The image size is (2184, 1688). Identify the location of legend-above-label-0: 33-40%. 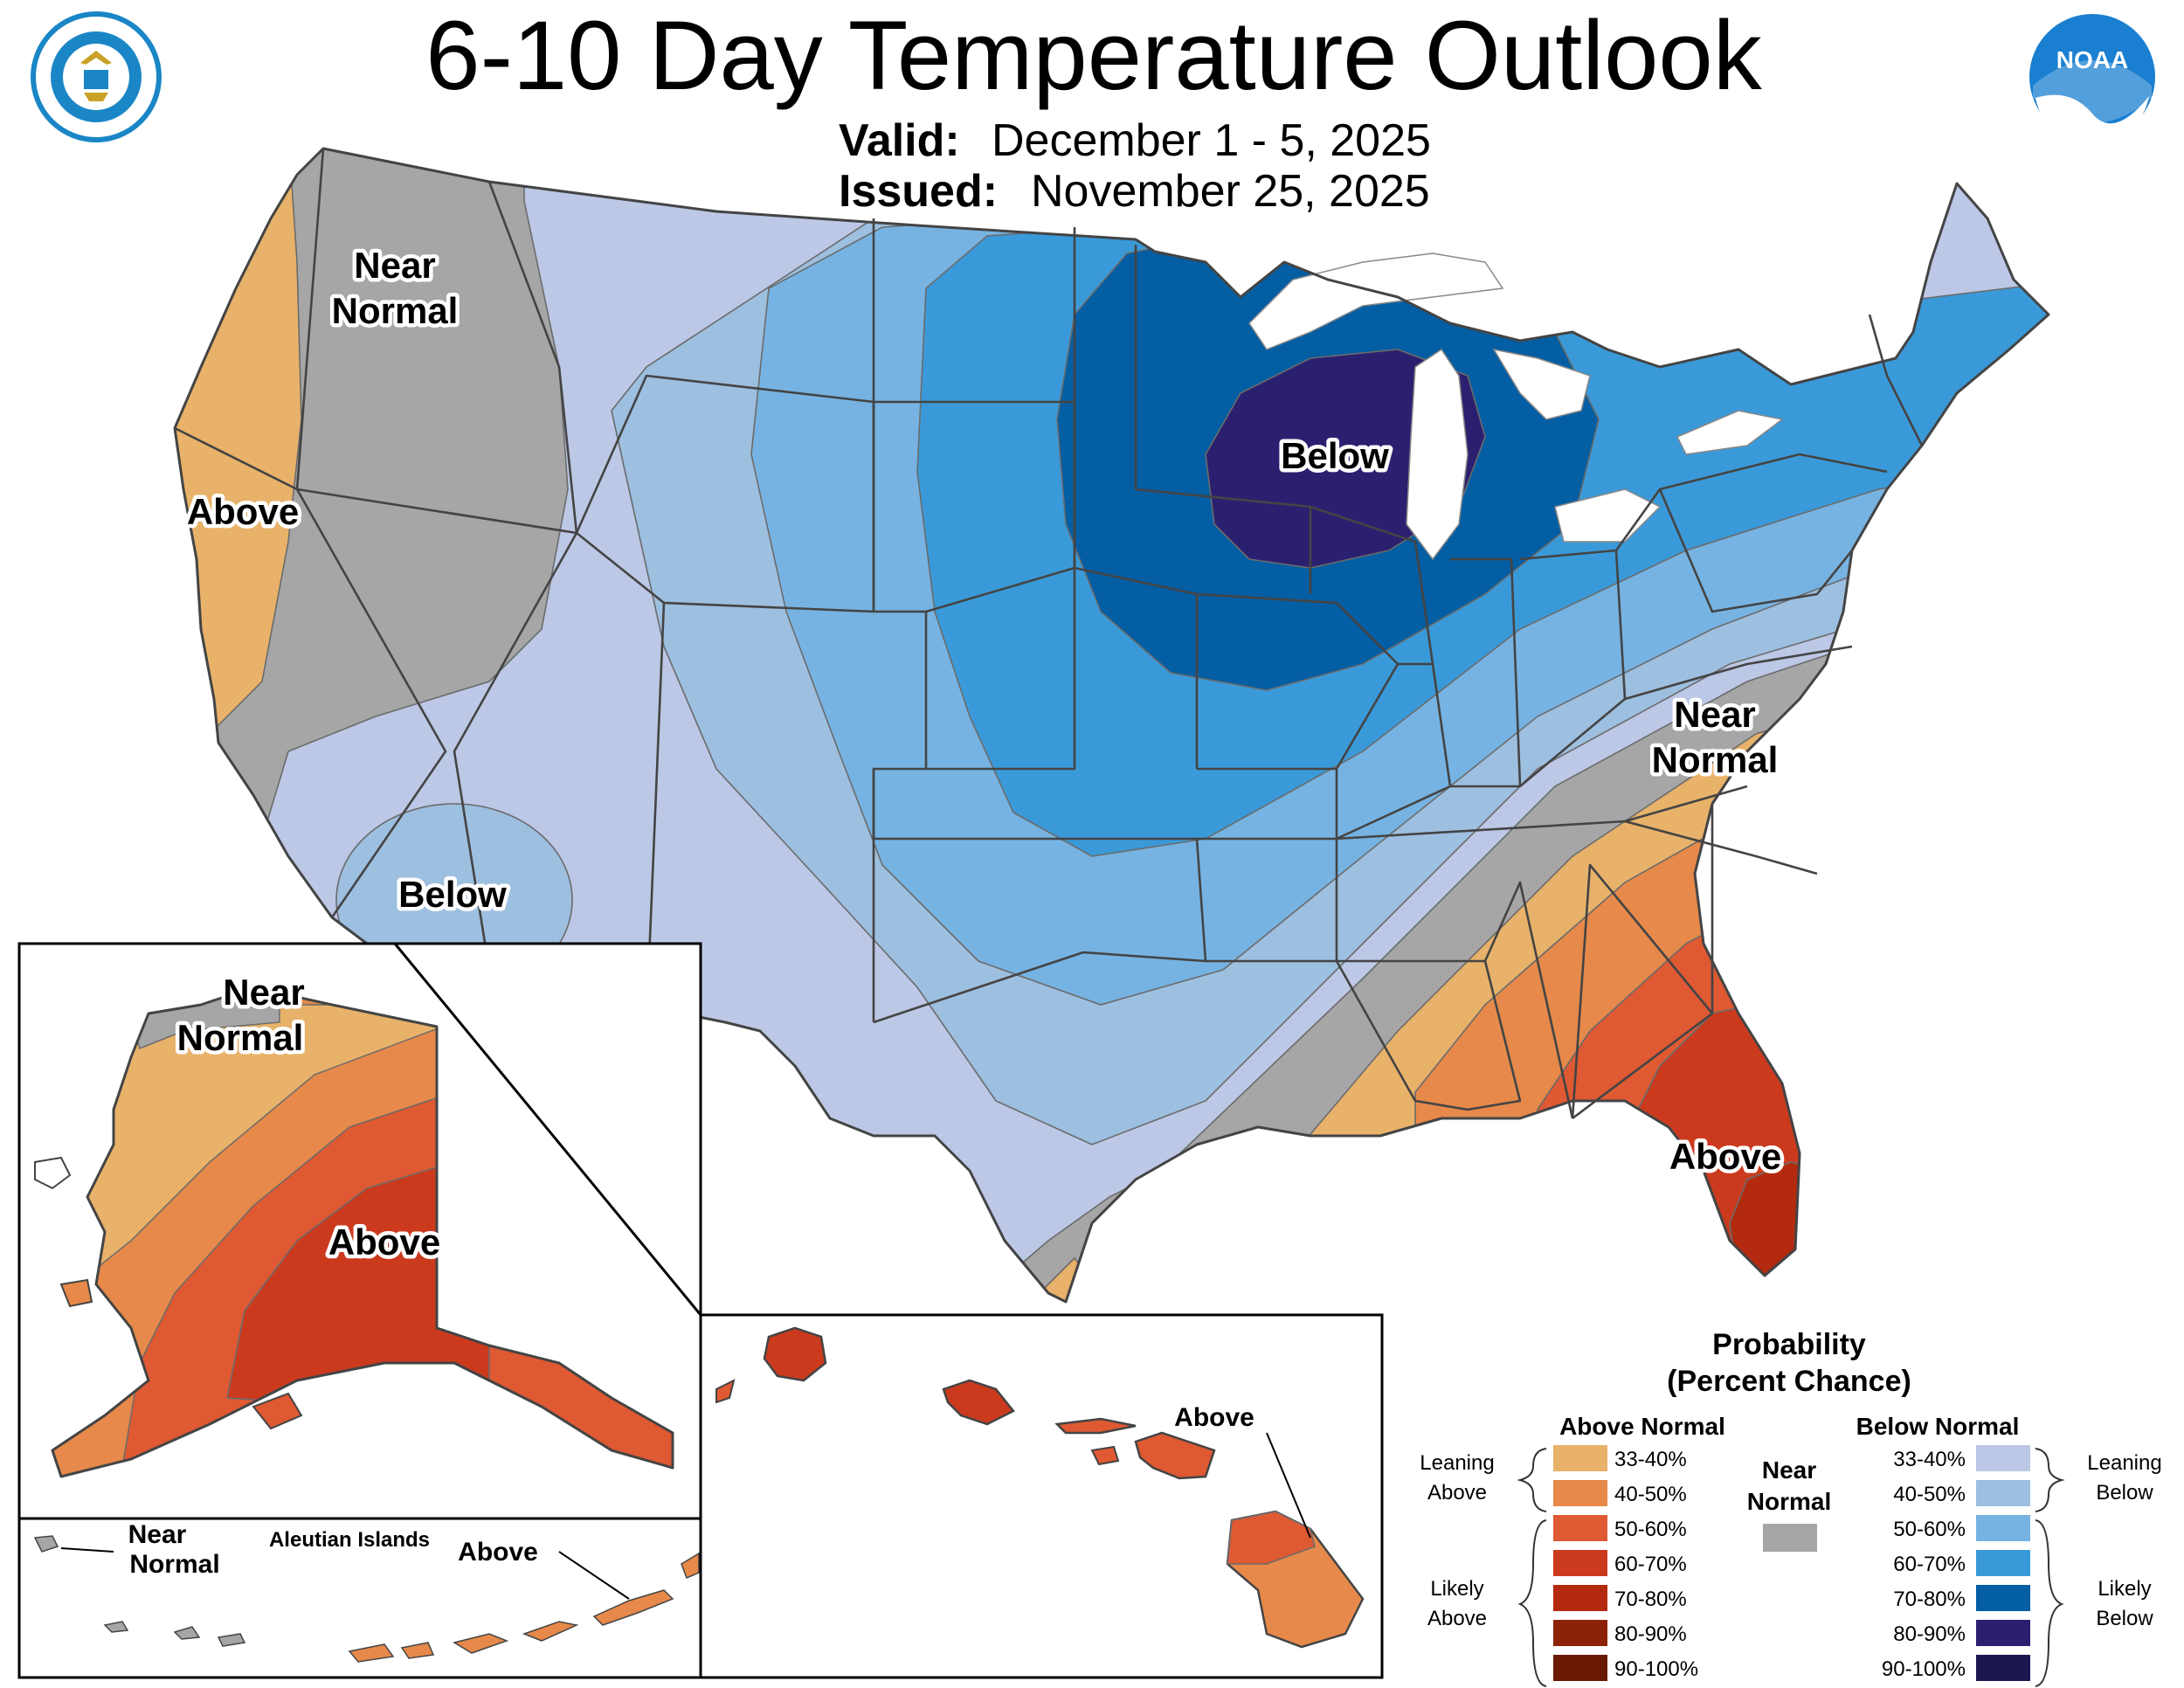
(1650, 1459).